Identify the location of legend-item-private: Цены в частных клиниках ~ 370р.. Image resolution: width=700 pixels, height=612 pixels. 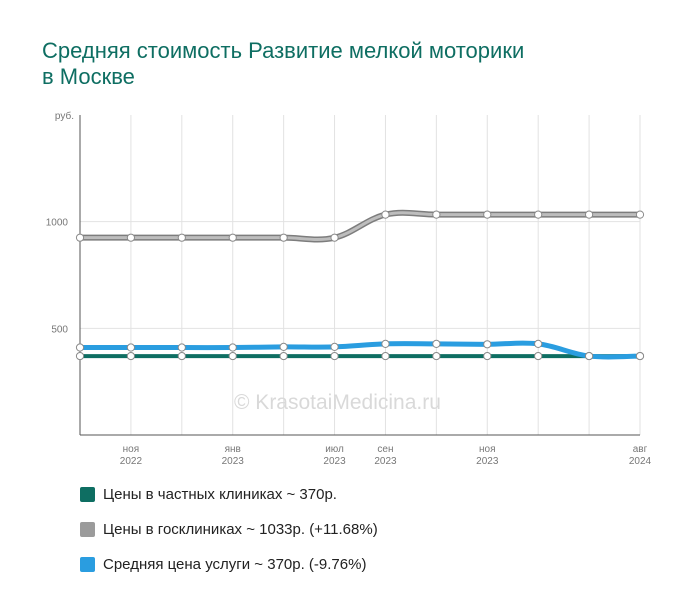
(229, 494).